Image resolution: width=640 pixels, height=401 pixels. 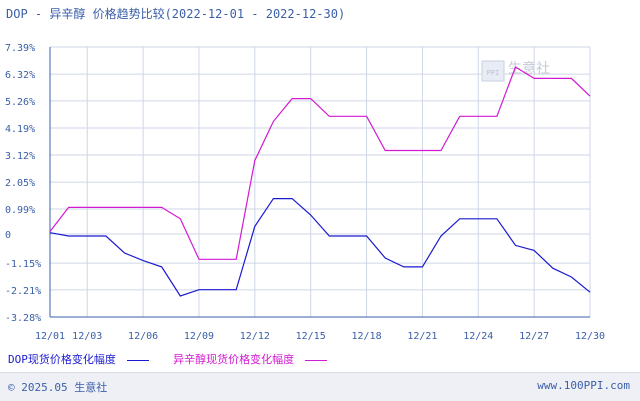 What do you see at coordinates (20, 75) in the screenshot?
I see `y-tick-label: 6.32%` at bounding box center [20, 75].